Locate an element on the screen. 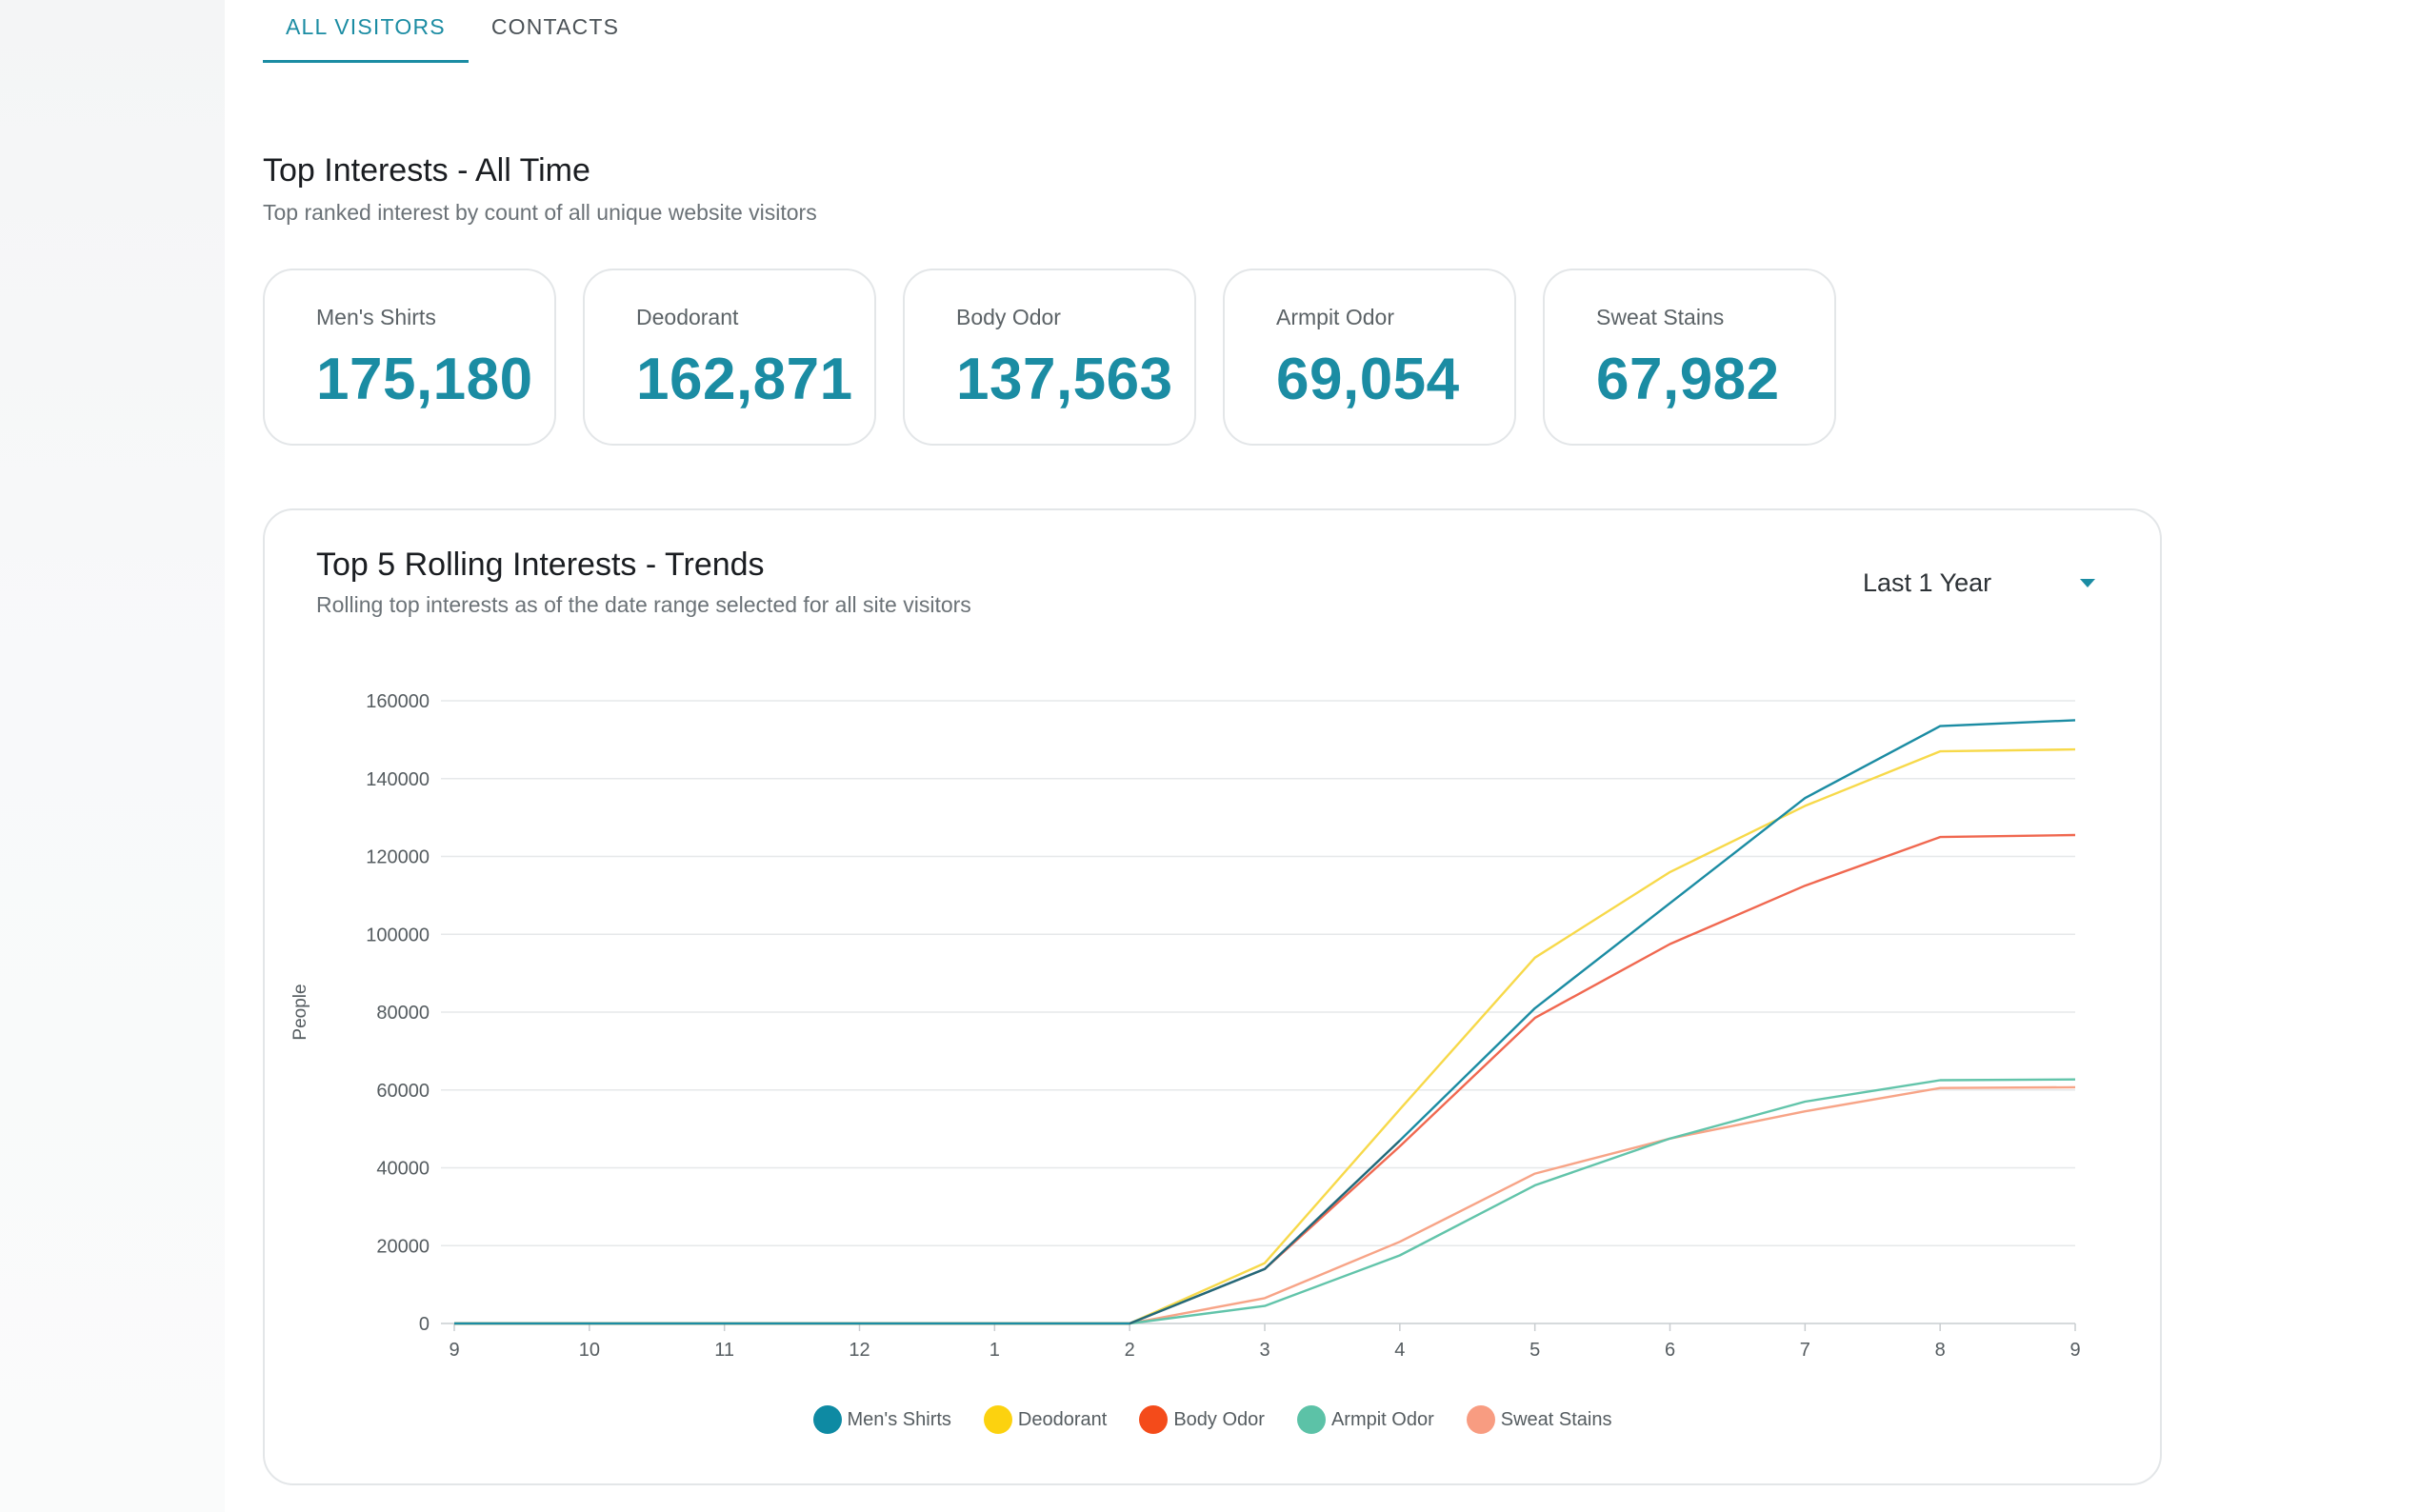  stat-card-value: 67,982 is located at coordinates (1688, 379).